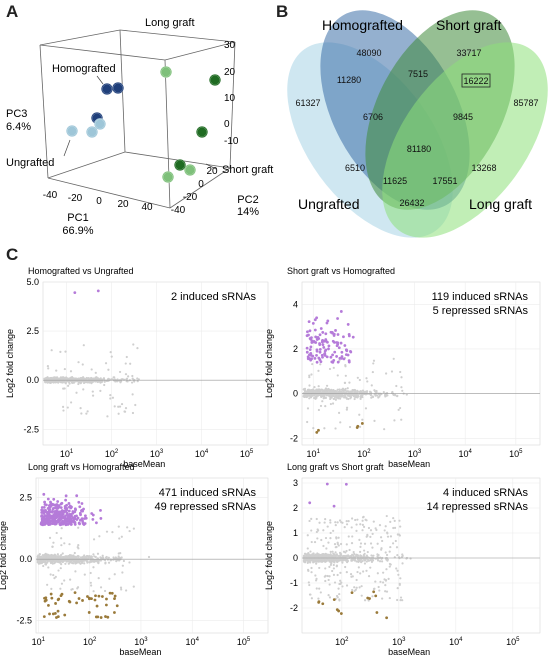  Describe the element at coordinates (170, 23) in the screenshot. I see `label-long-graft: Long graft` at that location.